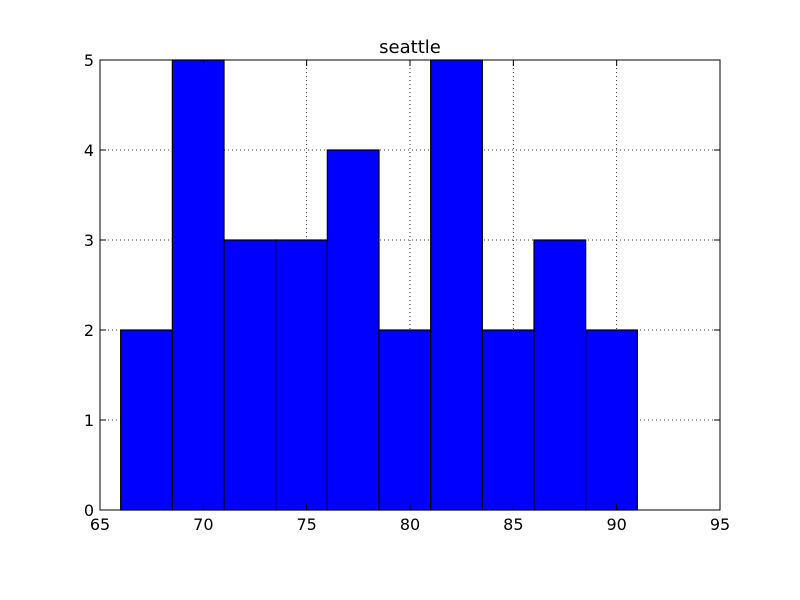 The image size is (800, 600). I want to click on chart-title: seattle, so click(410, 47).